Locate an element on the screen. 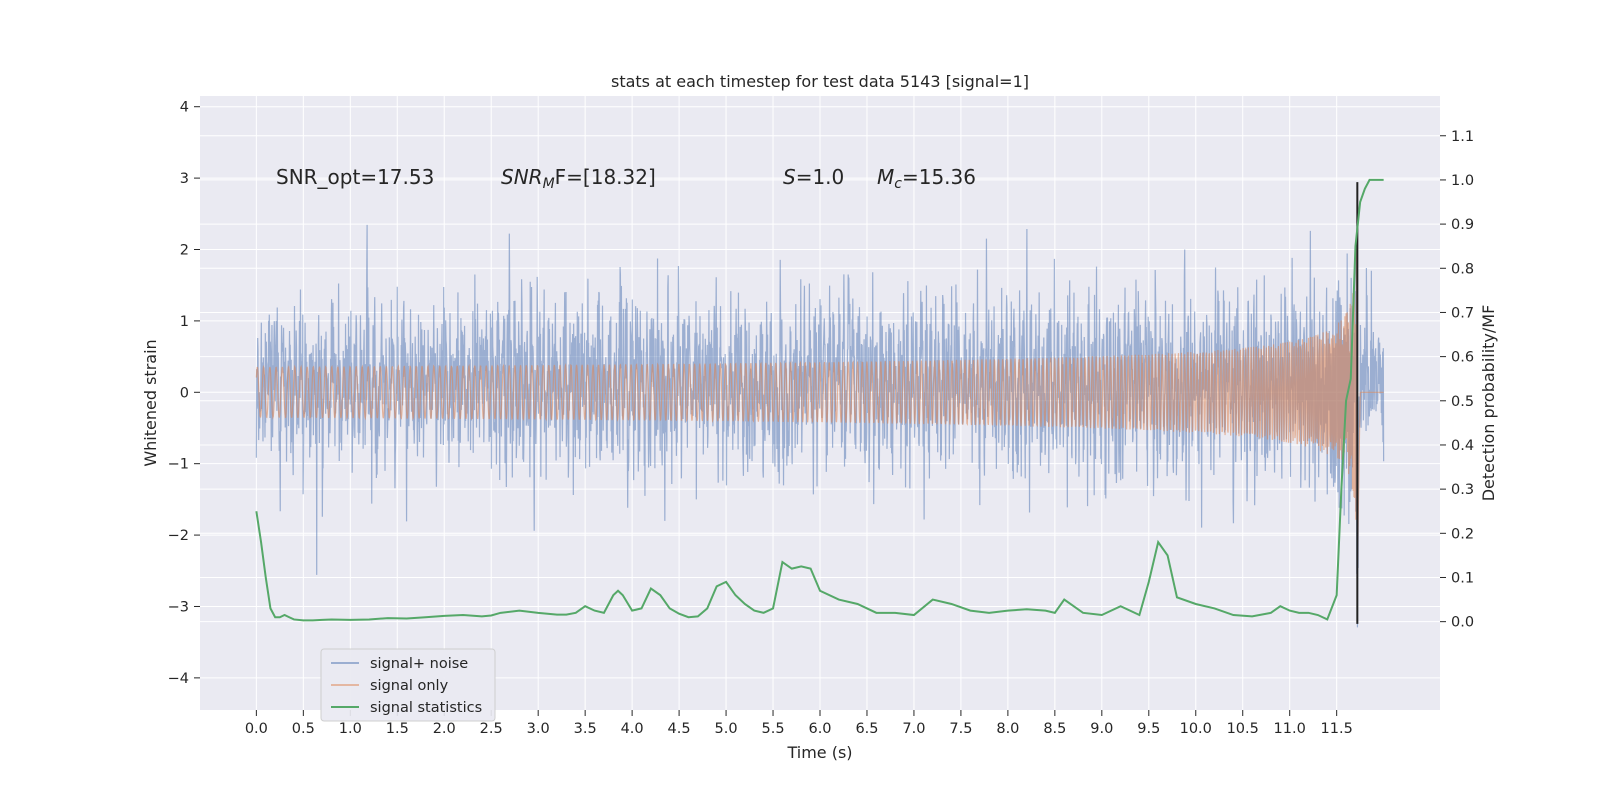 This screenshot has width=1600, height=800. y-tick-label-left: 3 is located at coordinates (184, 179).